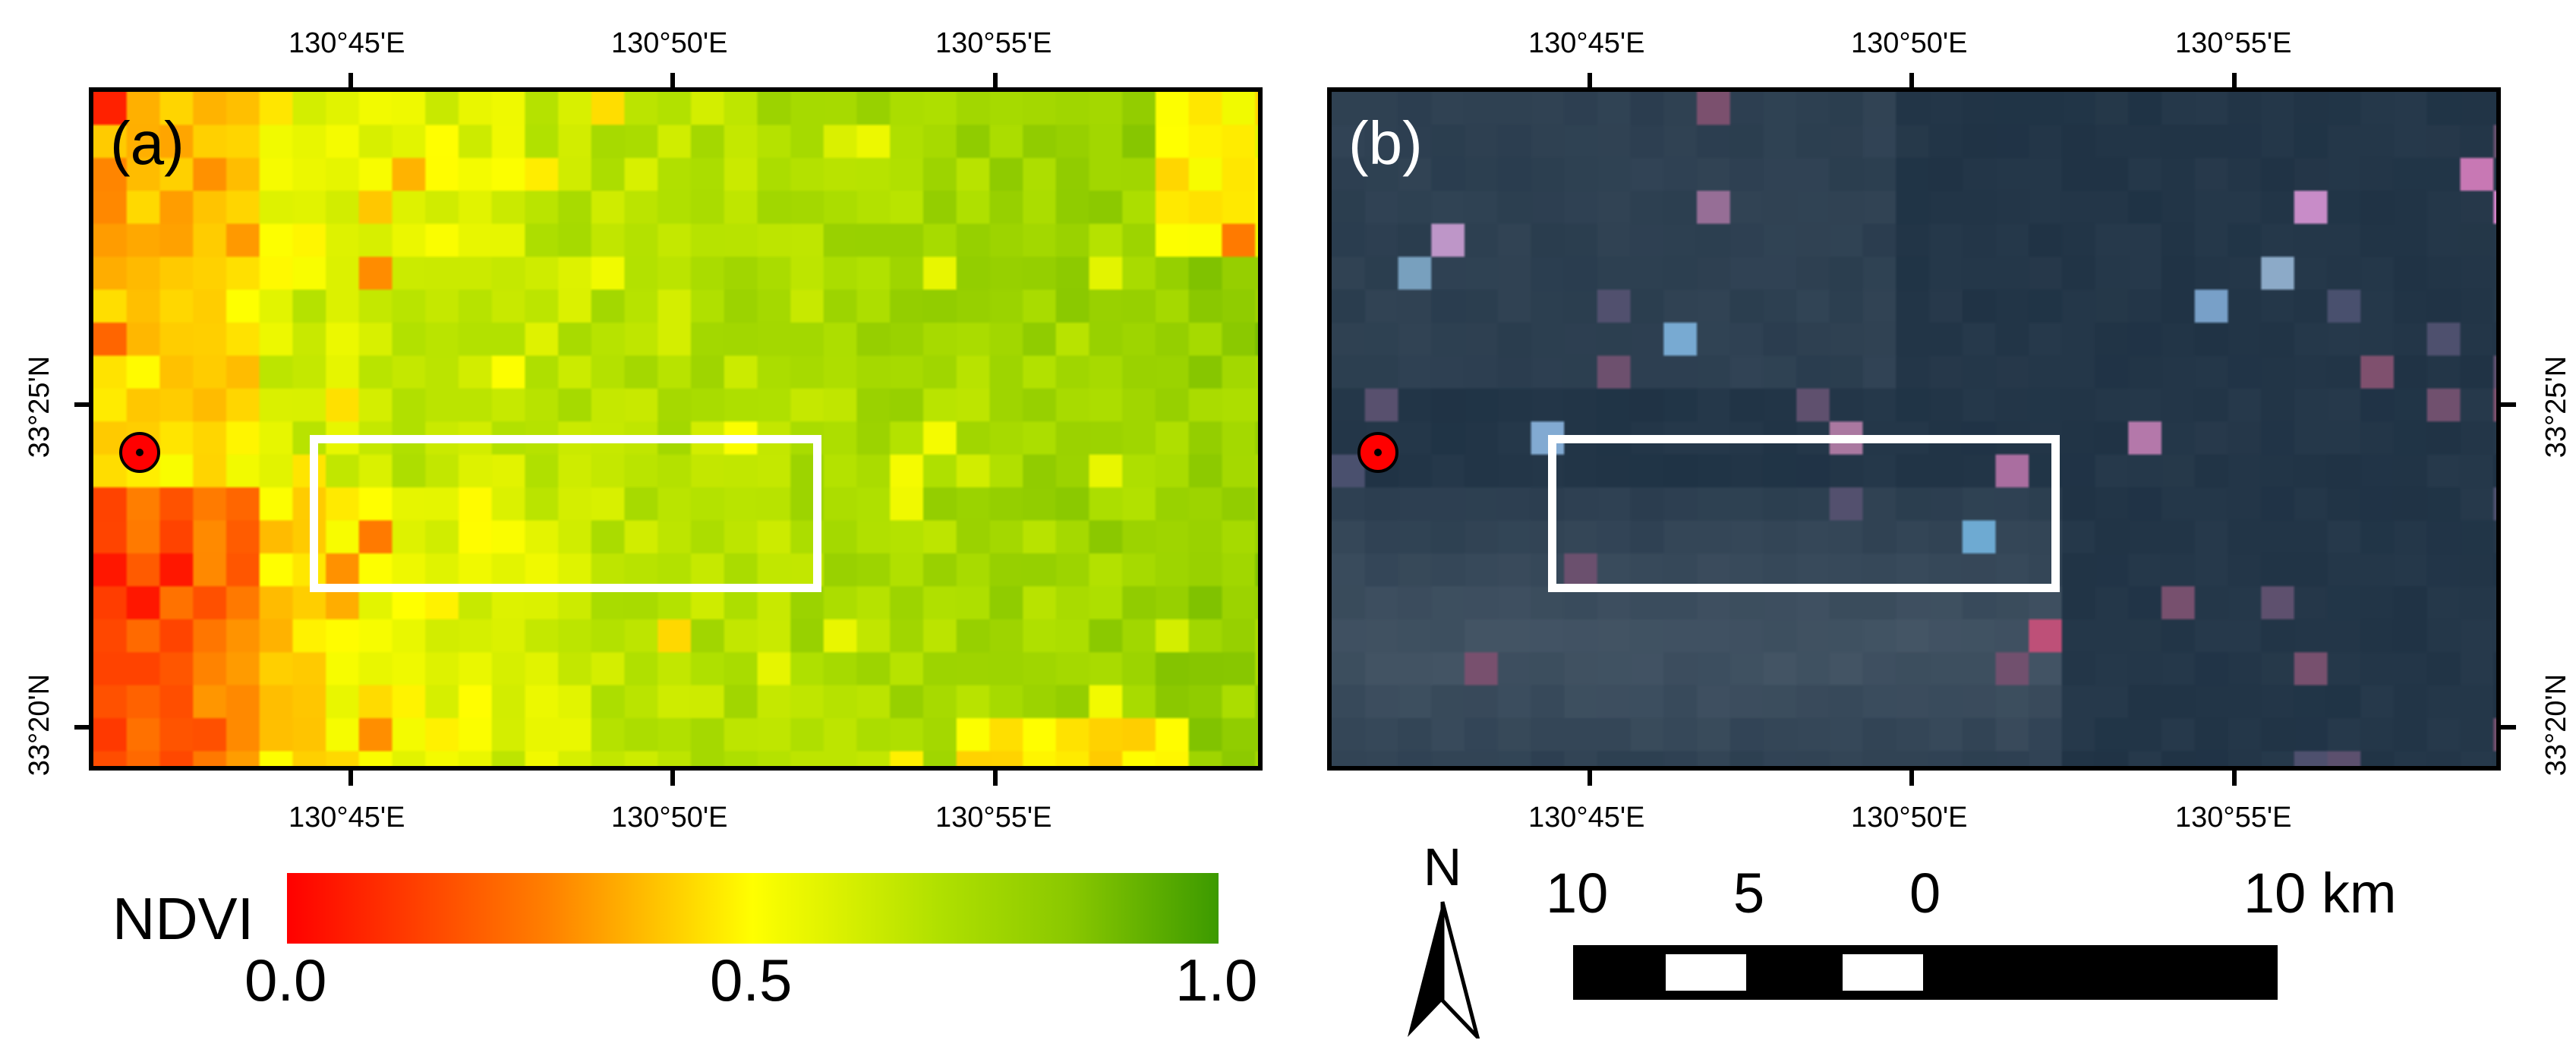  What do you see at coordinates (669, 43) in the screenshot?
I see `lon-tick-top-a-2: 130°50'E` at bounding box center [669, 43].